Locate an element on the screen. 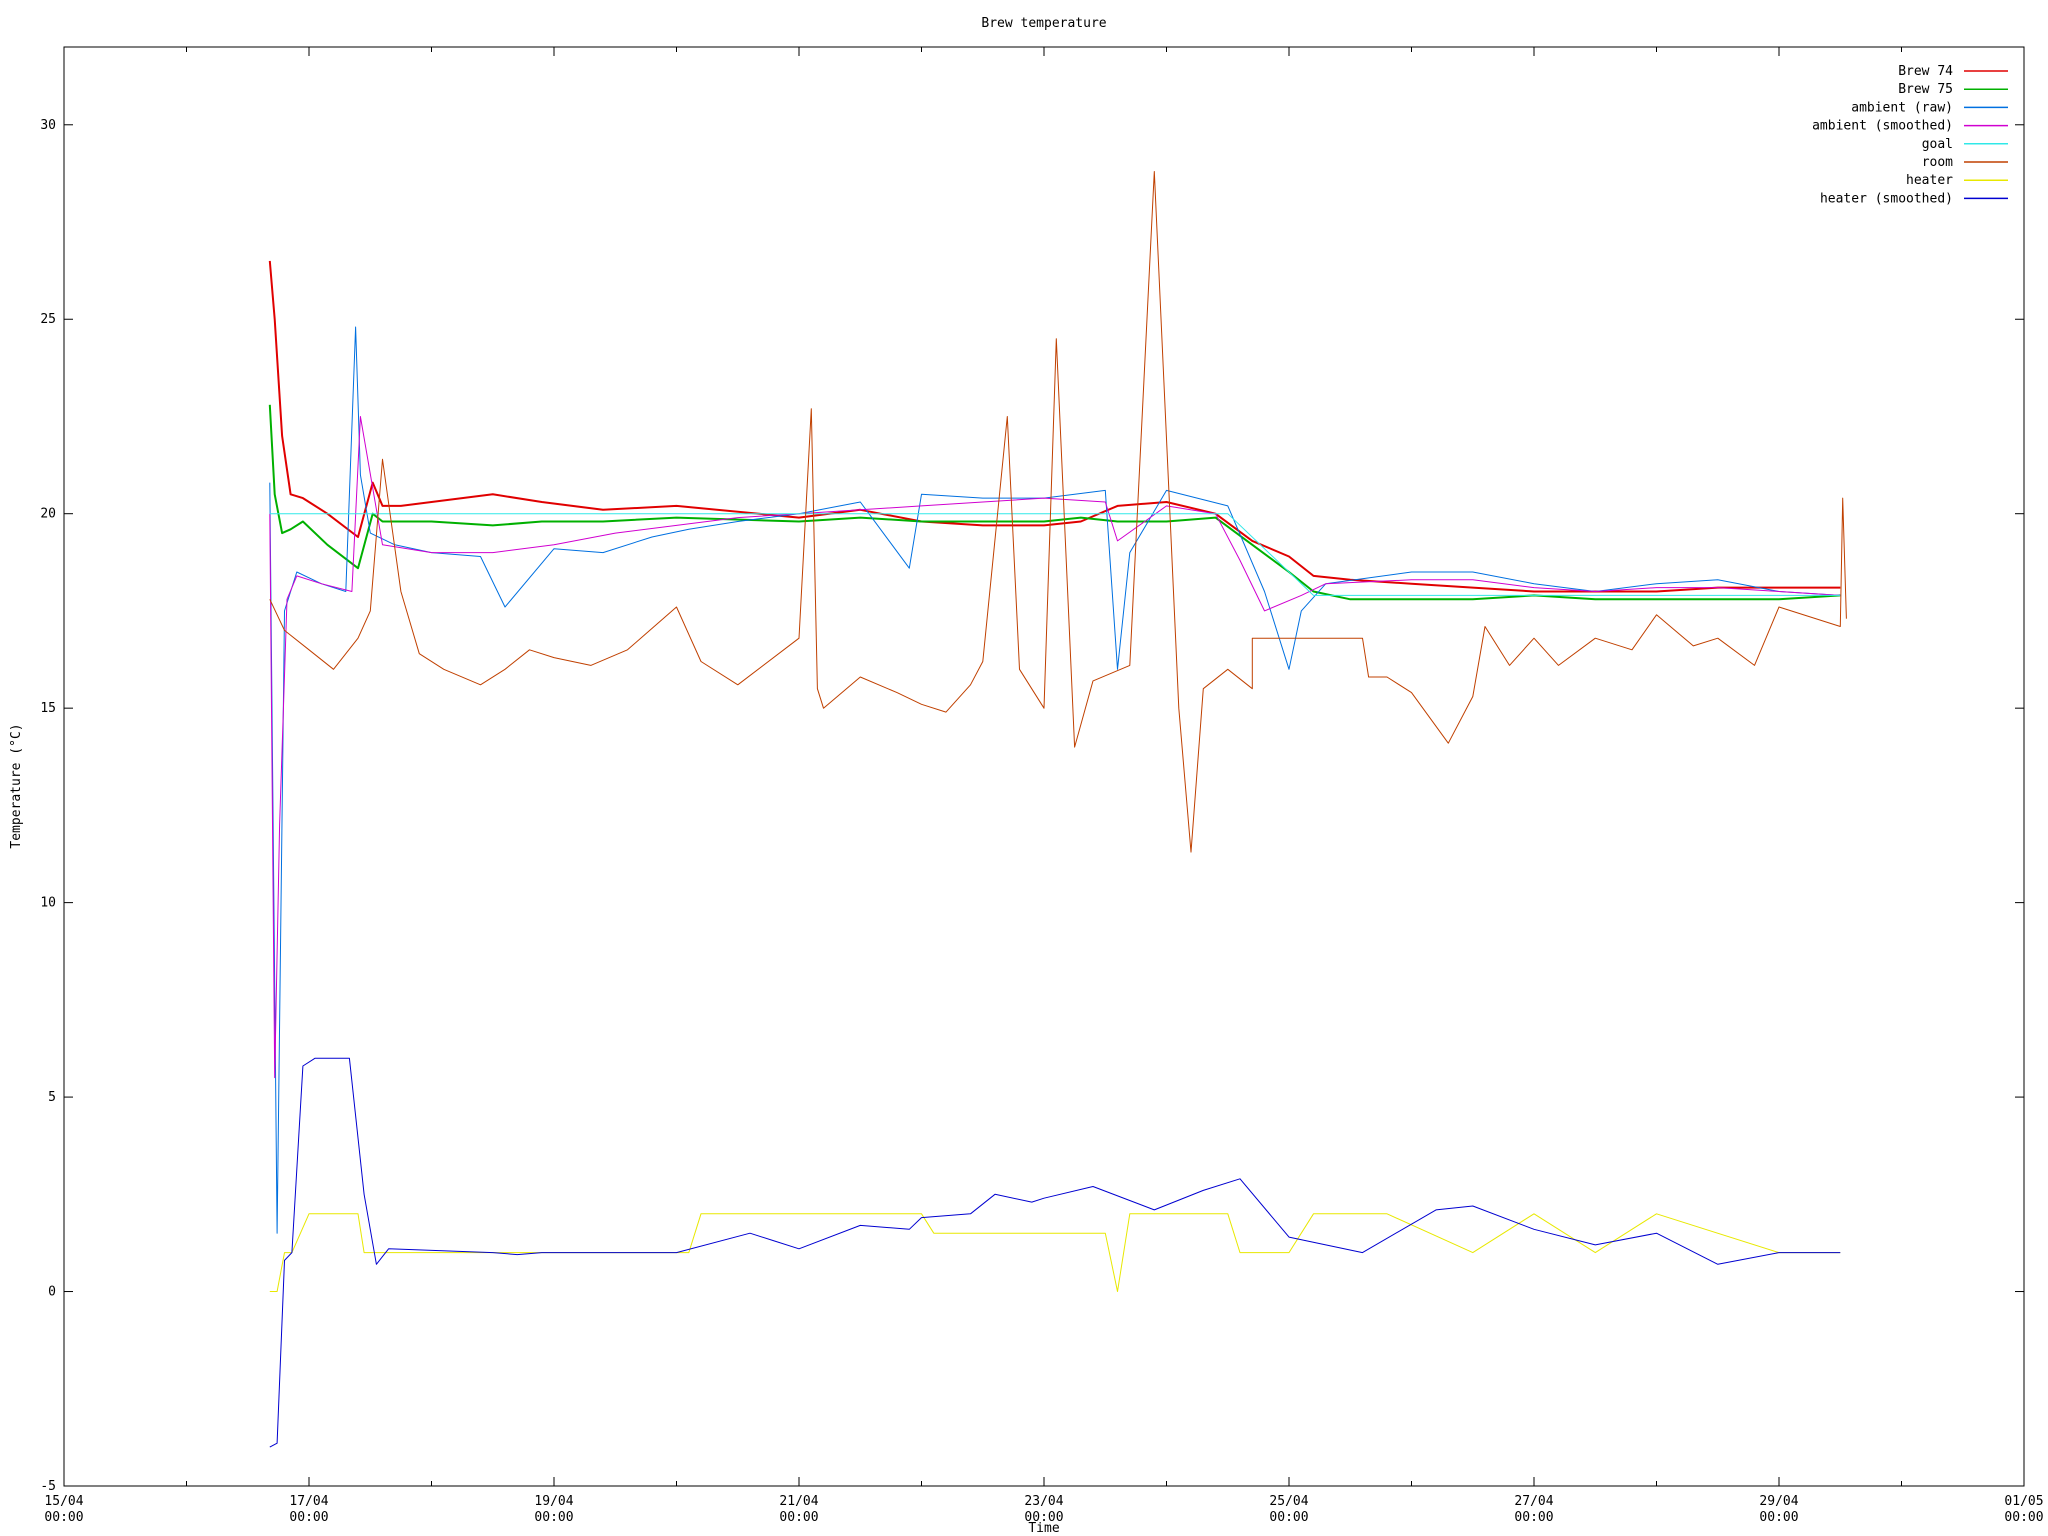 This screenshot has width=2048, height=1536. legend-label-ambient-smoothed: ambient (smoothed) is located at coordinates (1882, 126).